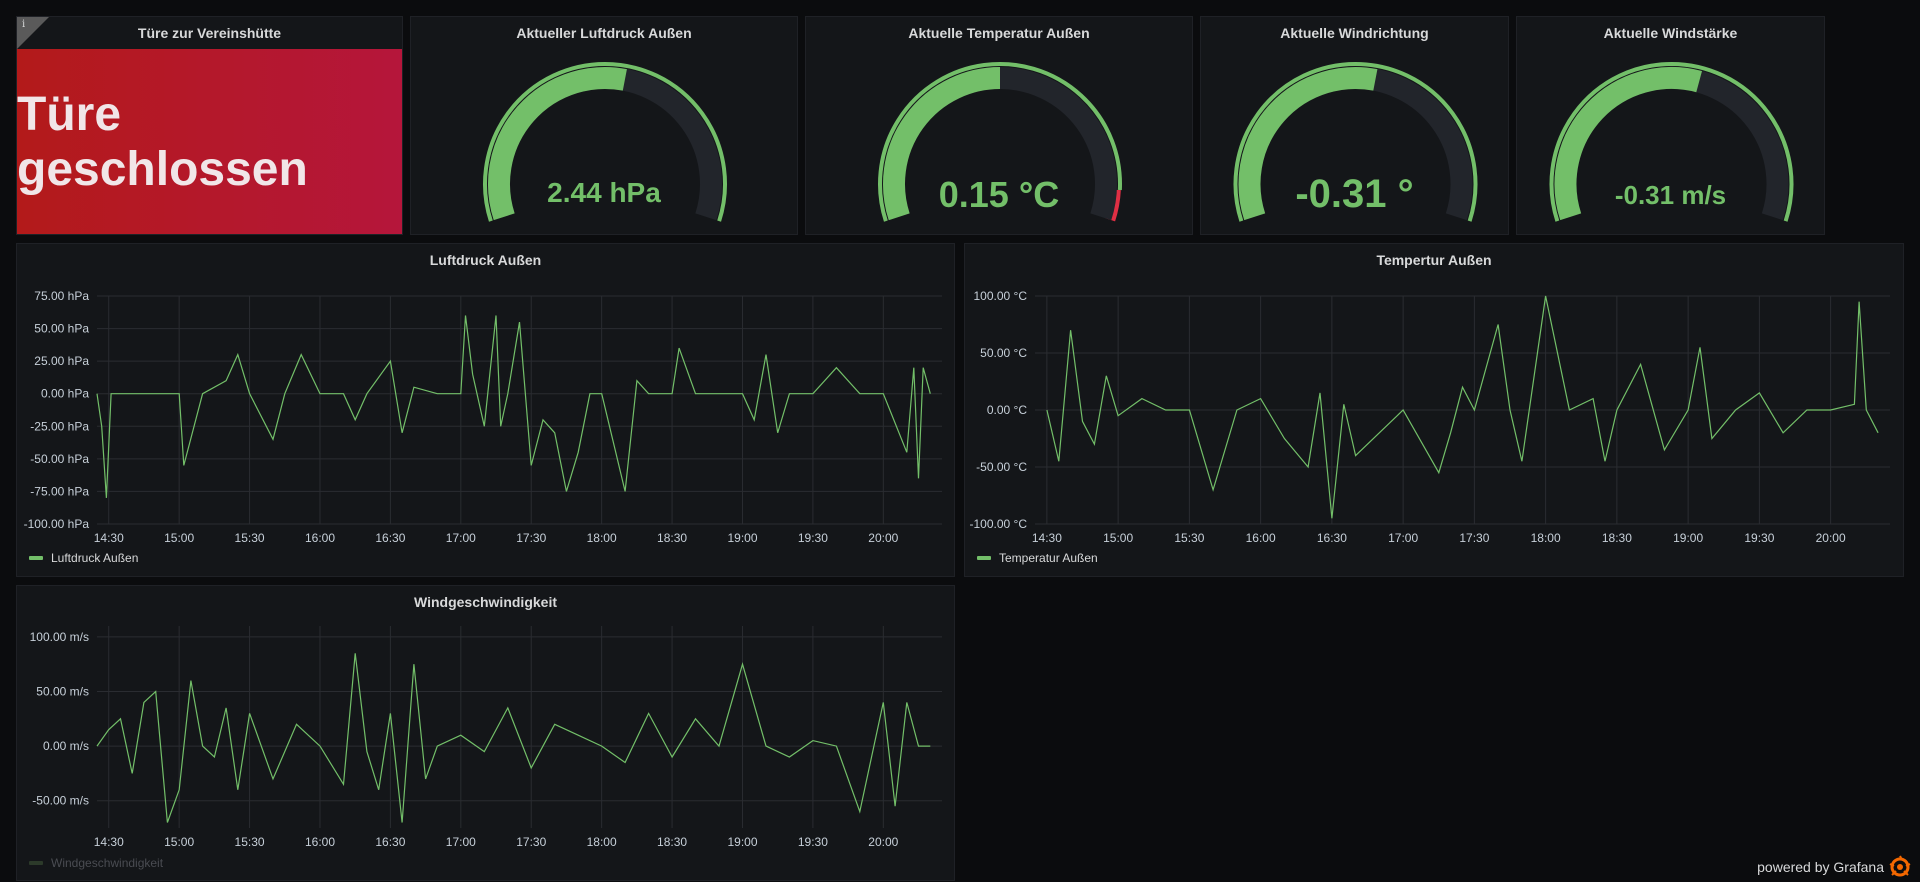 The height and width of the screenshot is (882, 1920). Describe the element at coordinates (999, 524) in the screenshot. I see `y-tick-label: -100.00 °C` at that location.